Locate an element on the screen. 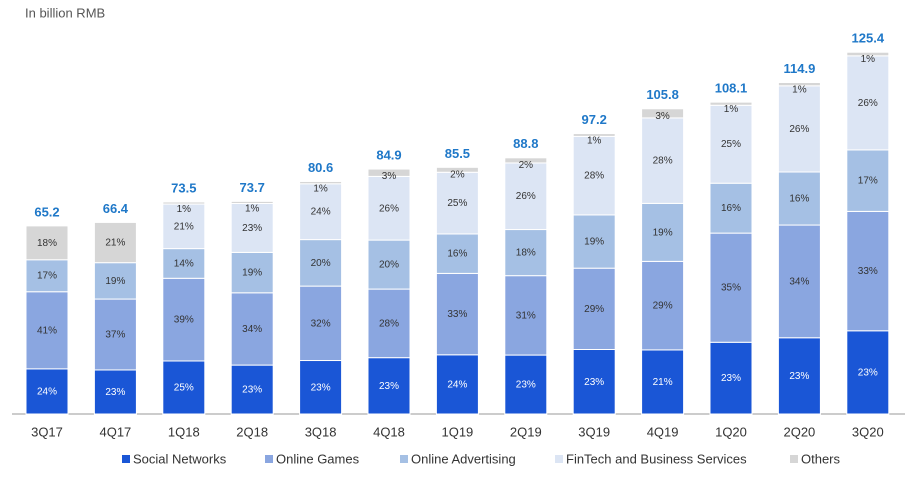 This screenshot has height=485, width=918. total-label: 88.8 is located at coordinates (525, 143).